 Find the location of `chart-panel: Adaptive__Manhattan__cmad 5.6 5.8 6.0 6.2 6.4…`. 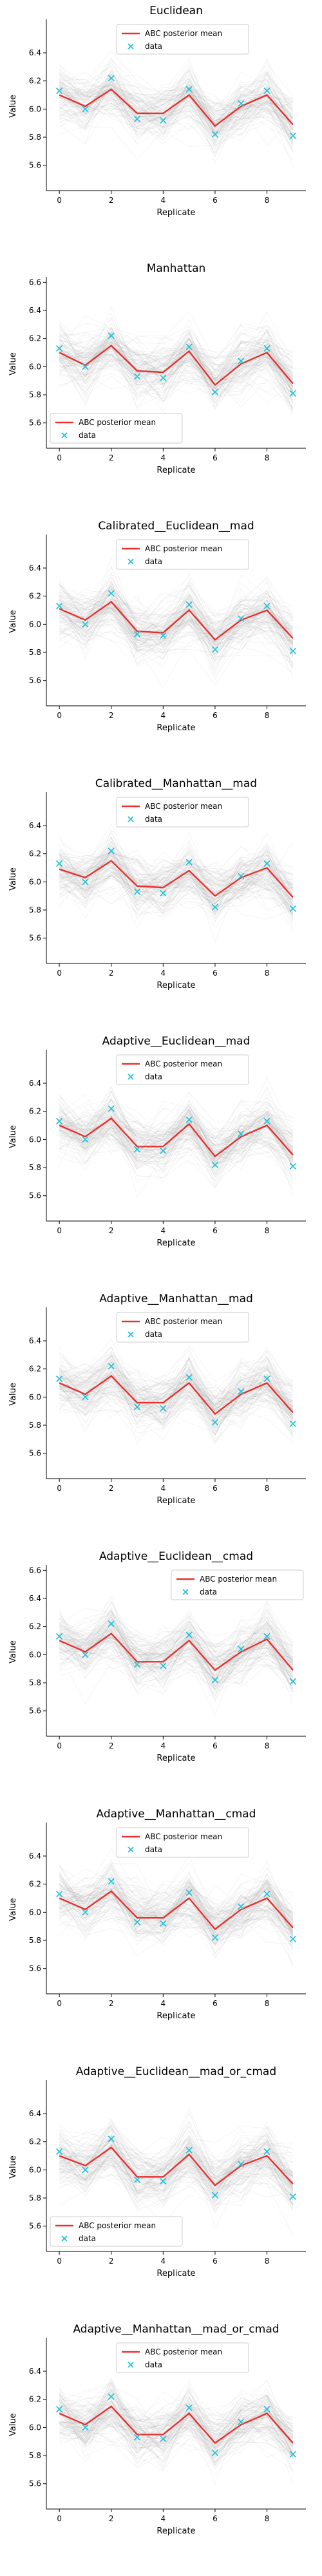

chart-panel: Adaptive__Manhattan__cmad 5.6 5.8 6.0 6.2 6.4… is located at coordinates (157, 1915).